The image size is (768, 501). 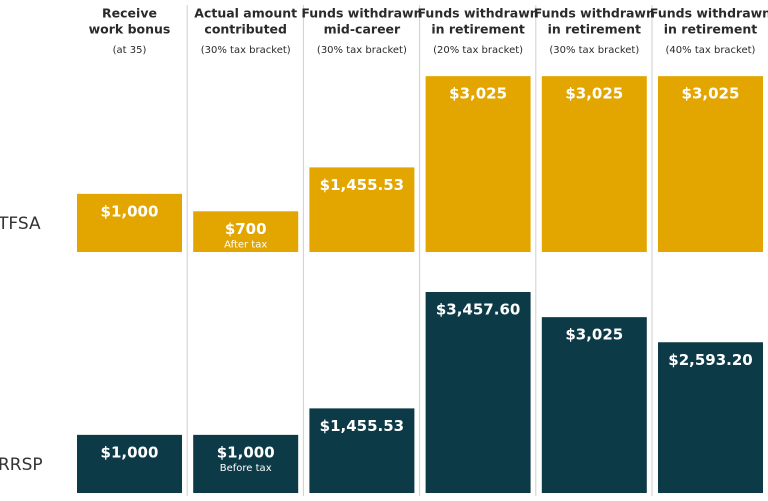 What do you see at coordinates (245, 29) in the screenshot?
I see `column-header: contributed` at bounding box center [245, 29].